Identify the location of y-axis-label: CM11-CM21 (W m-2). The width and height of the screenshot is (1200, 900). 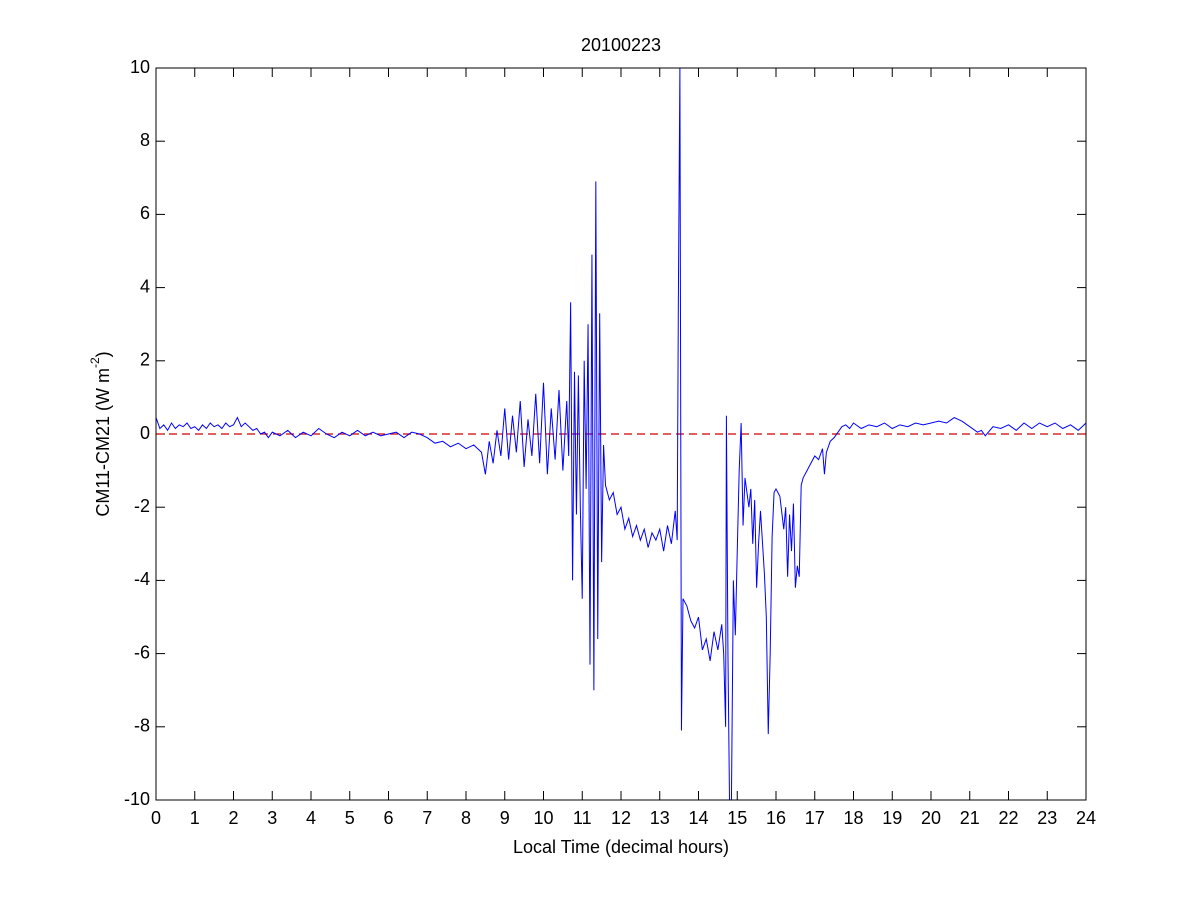
(100, 433).